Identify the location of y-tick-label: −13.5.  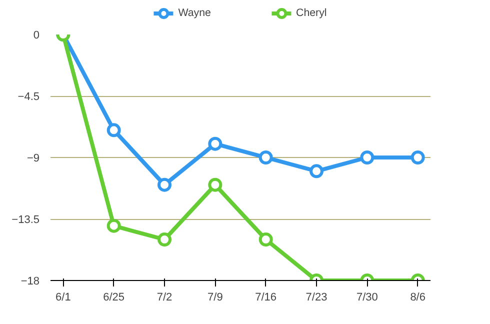
(26, 220).